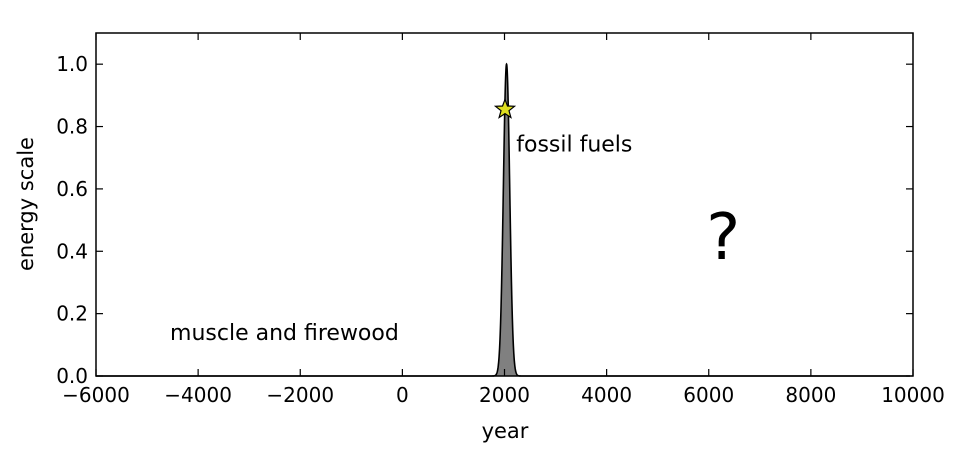  I want to click on y-tick-label: 0.0, so click(72, 376).